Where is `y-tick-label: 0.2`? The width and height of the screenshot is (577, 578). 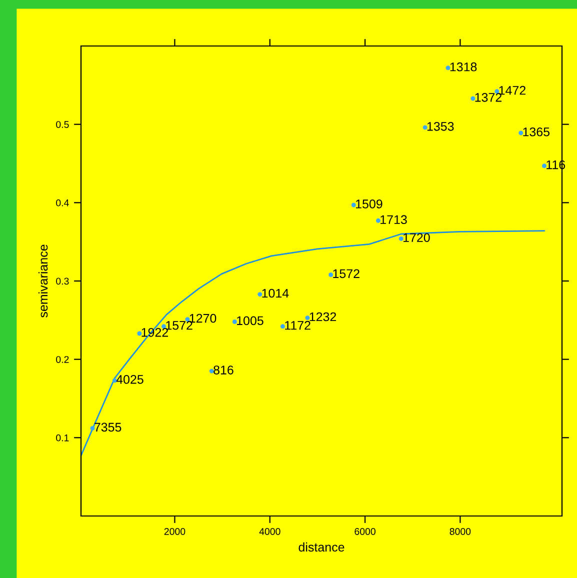 y-tick-label: 0.2 is located at coordinates (62, 359).